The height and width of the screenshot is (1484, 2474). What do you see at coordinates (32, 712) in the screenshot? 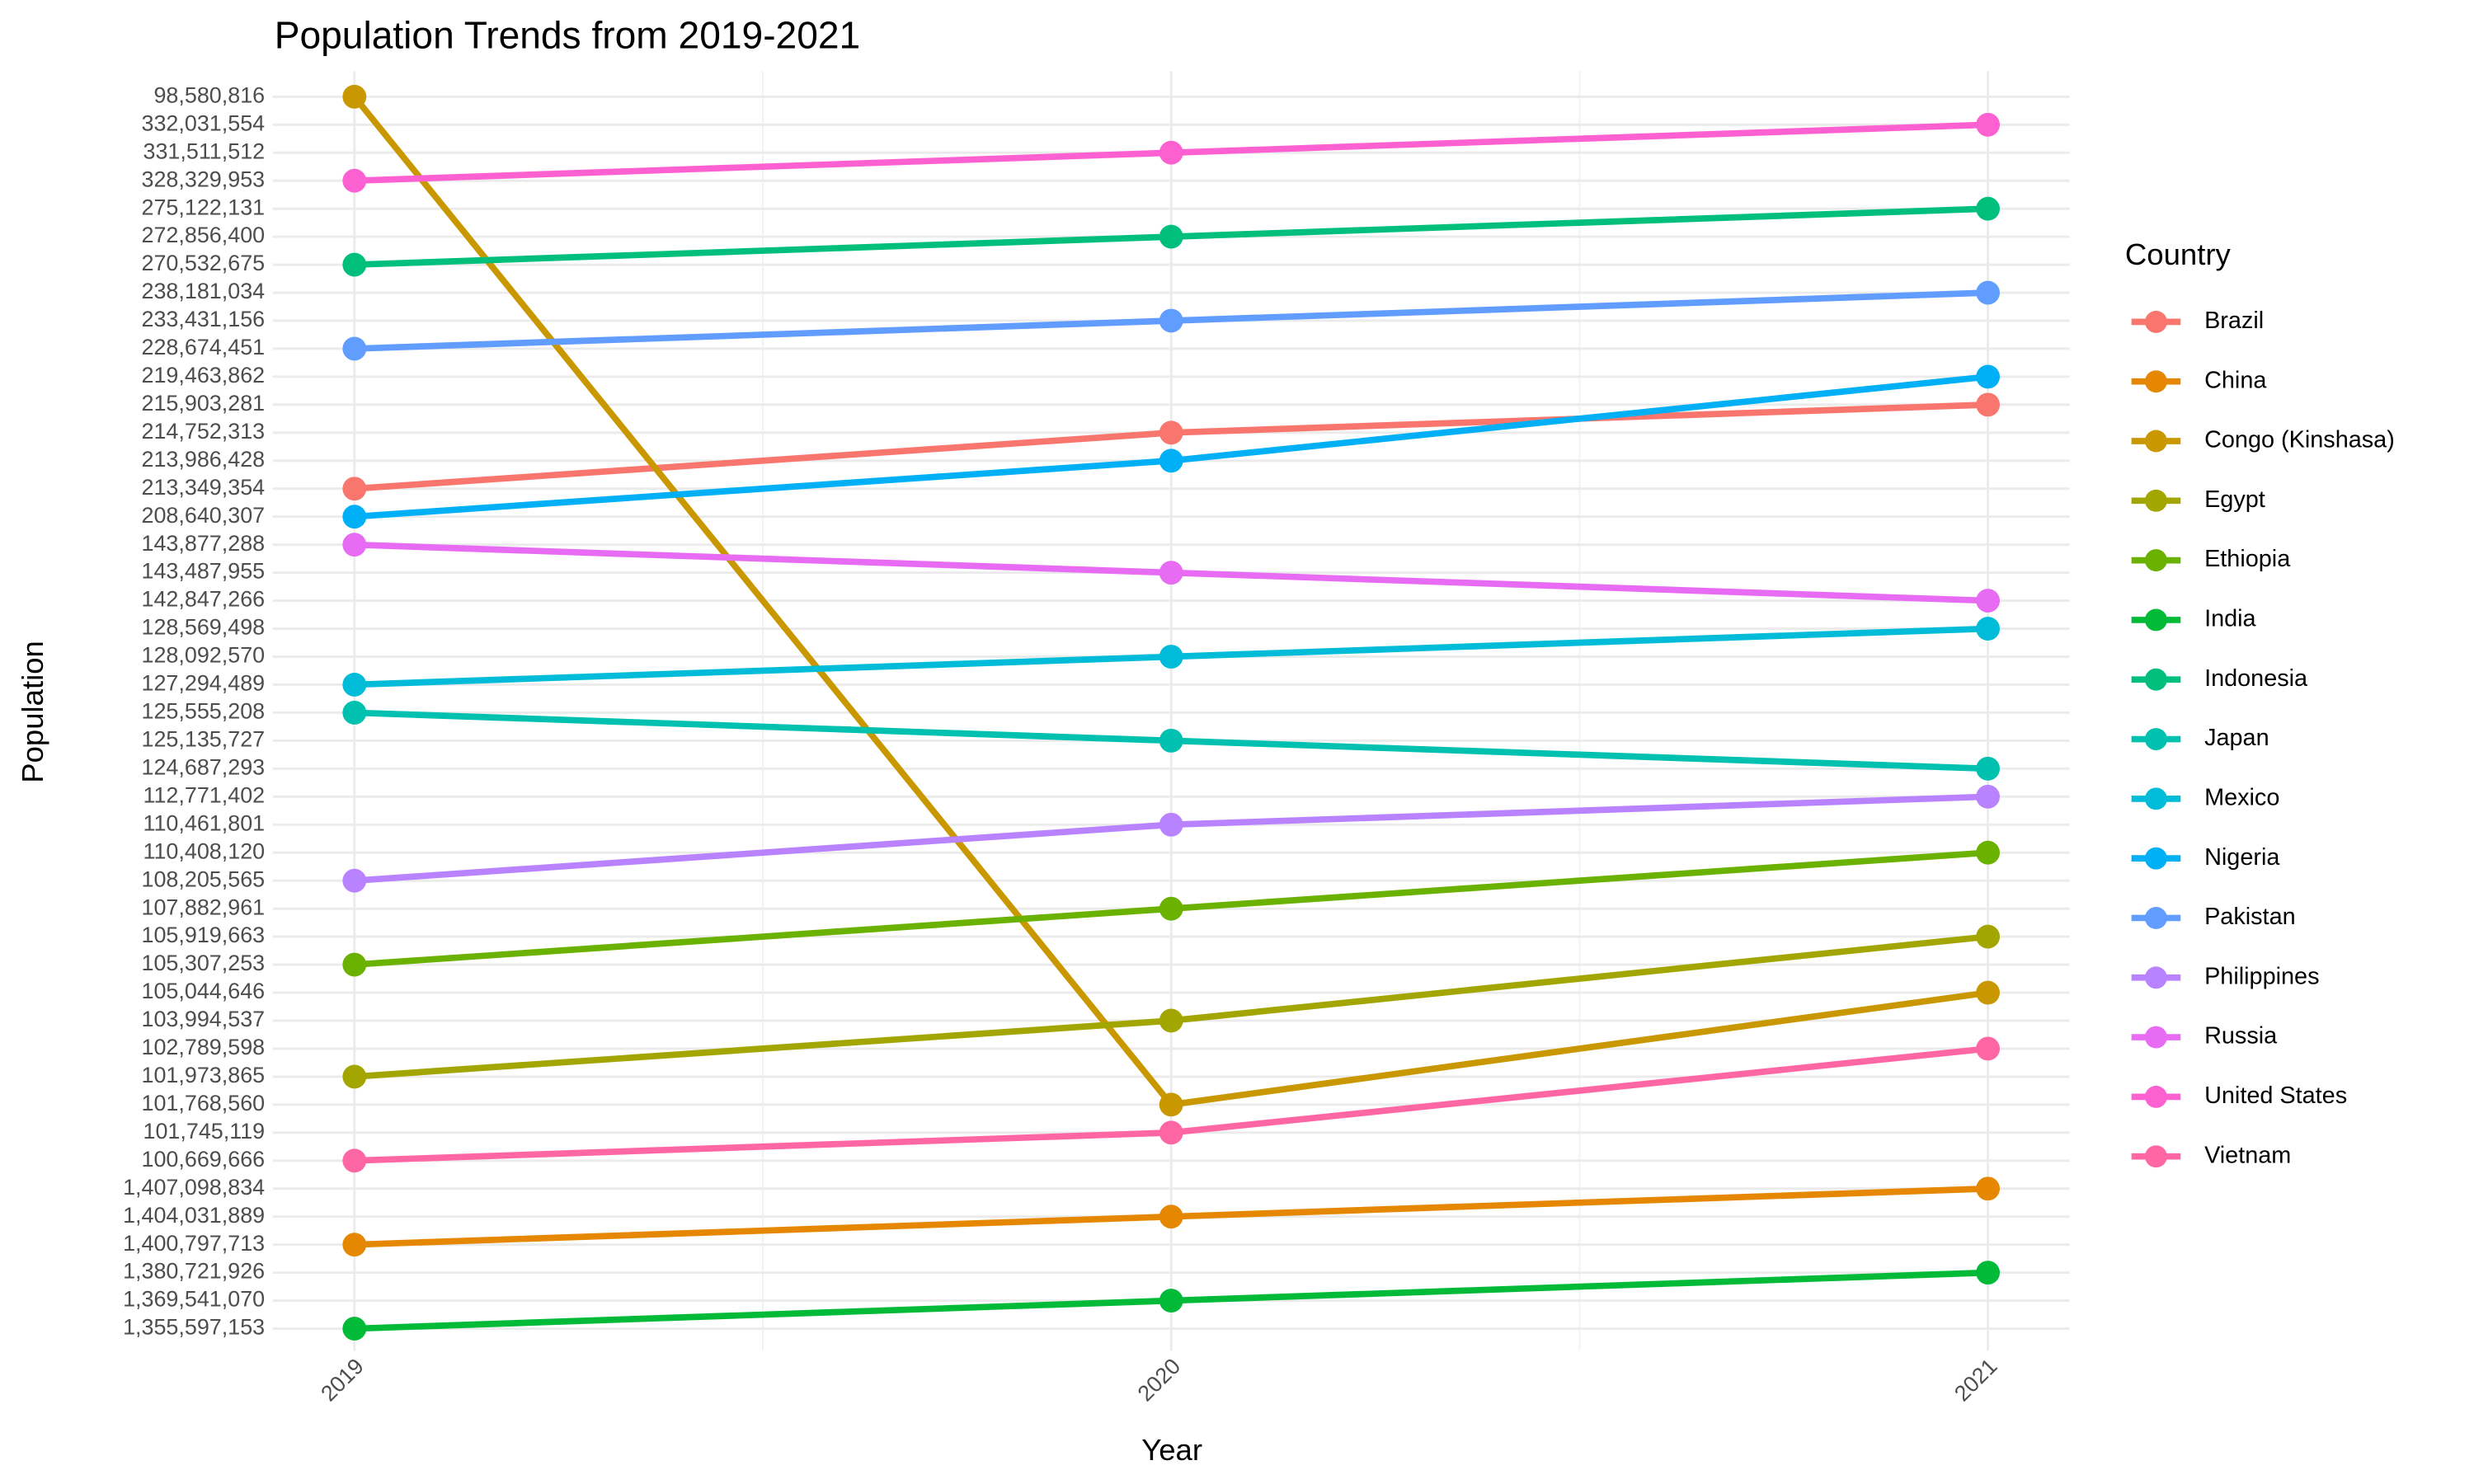
I see `y-axis-title: Population` at bounding box center [32, 712].